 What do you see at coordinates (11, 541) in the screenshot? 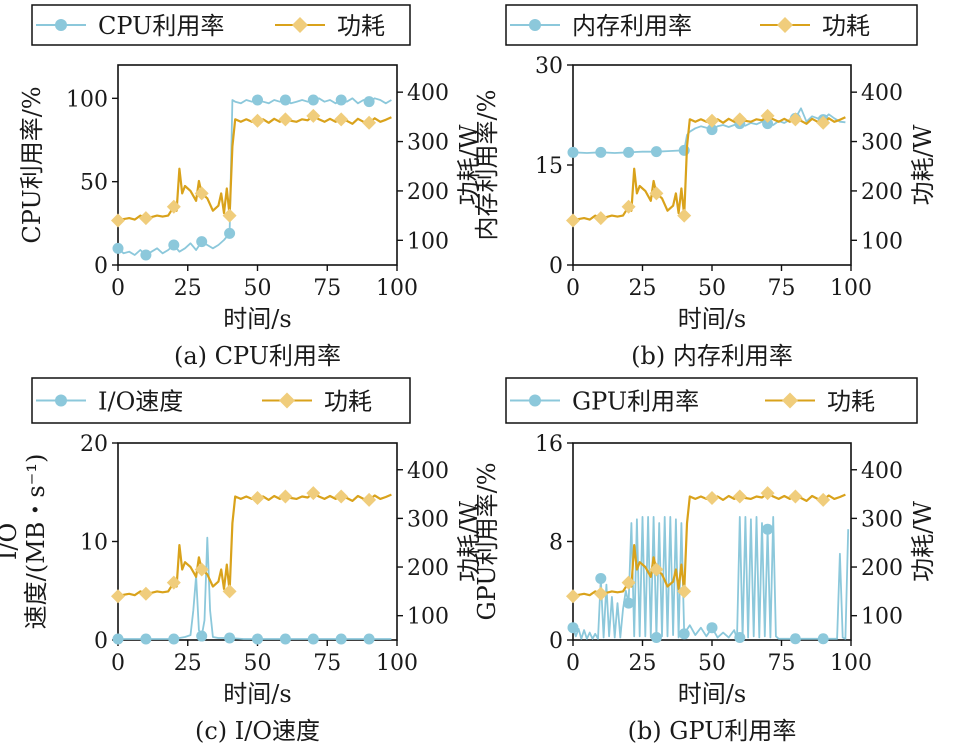
I see `y-axis-label-line-1: I/O` at bounding box center [11, 541].